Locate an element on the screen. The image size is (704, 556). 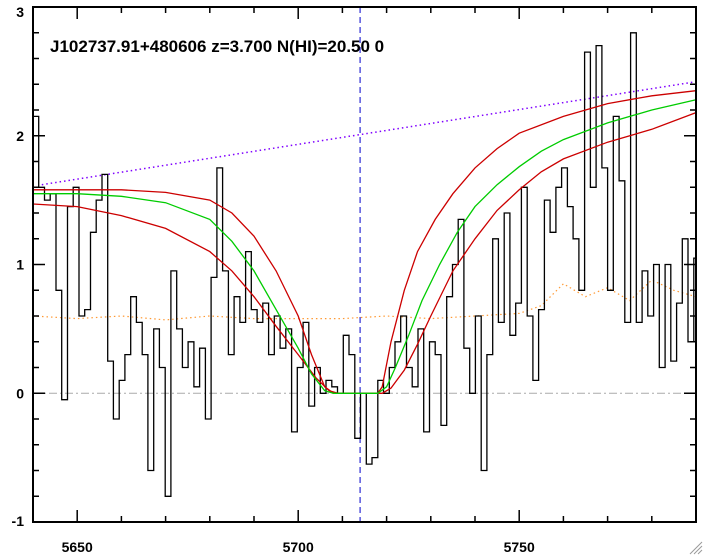
y-tick-label: 1 is located at coordinates (20, 265).